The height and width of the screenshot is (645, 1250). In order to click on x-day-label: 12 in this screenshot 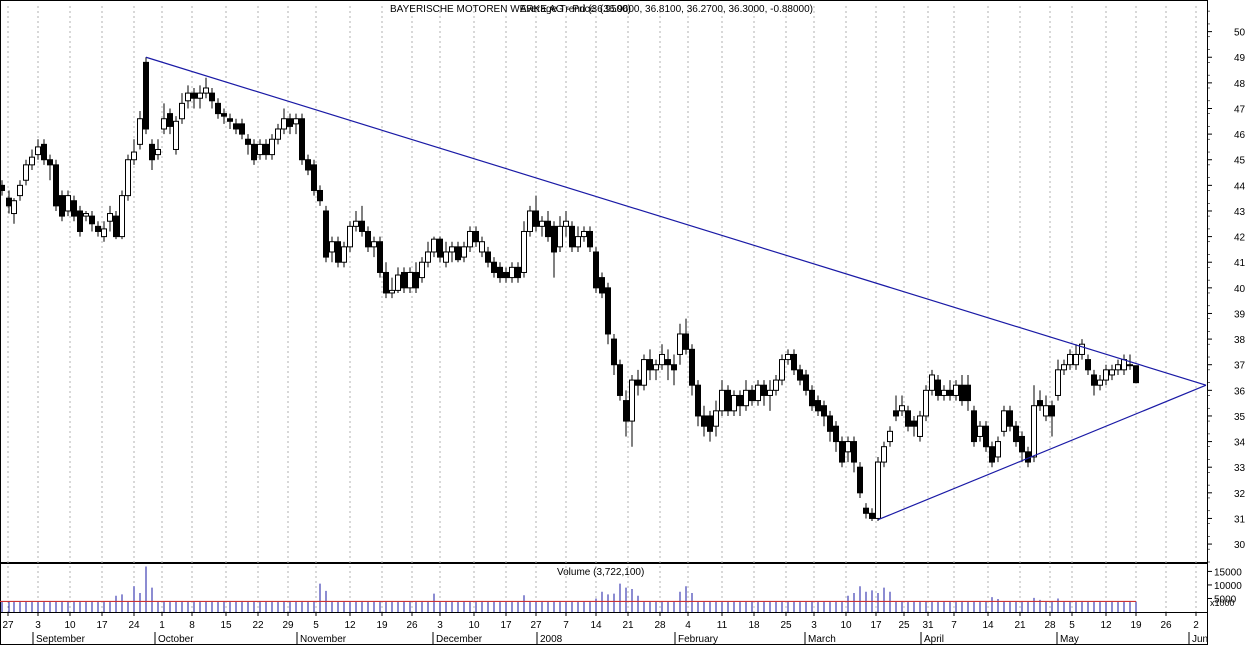, I will do `click(350, 625)`.